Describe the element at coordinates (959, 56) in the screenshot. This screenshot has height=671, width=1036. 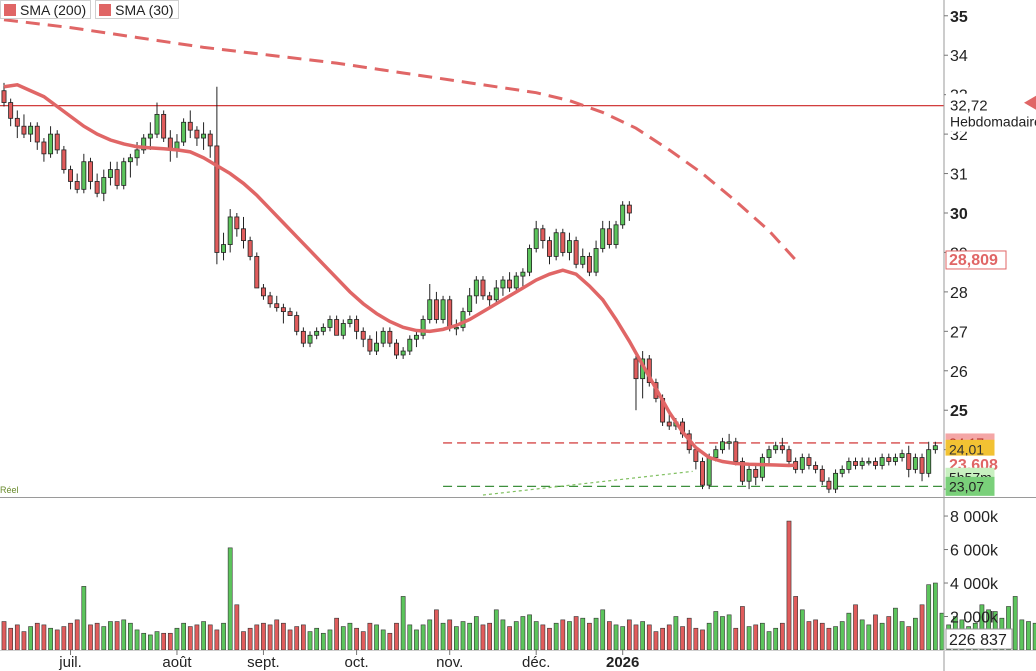
I see `price-tick-label: 34` at that location.